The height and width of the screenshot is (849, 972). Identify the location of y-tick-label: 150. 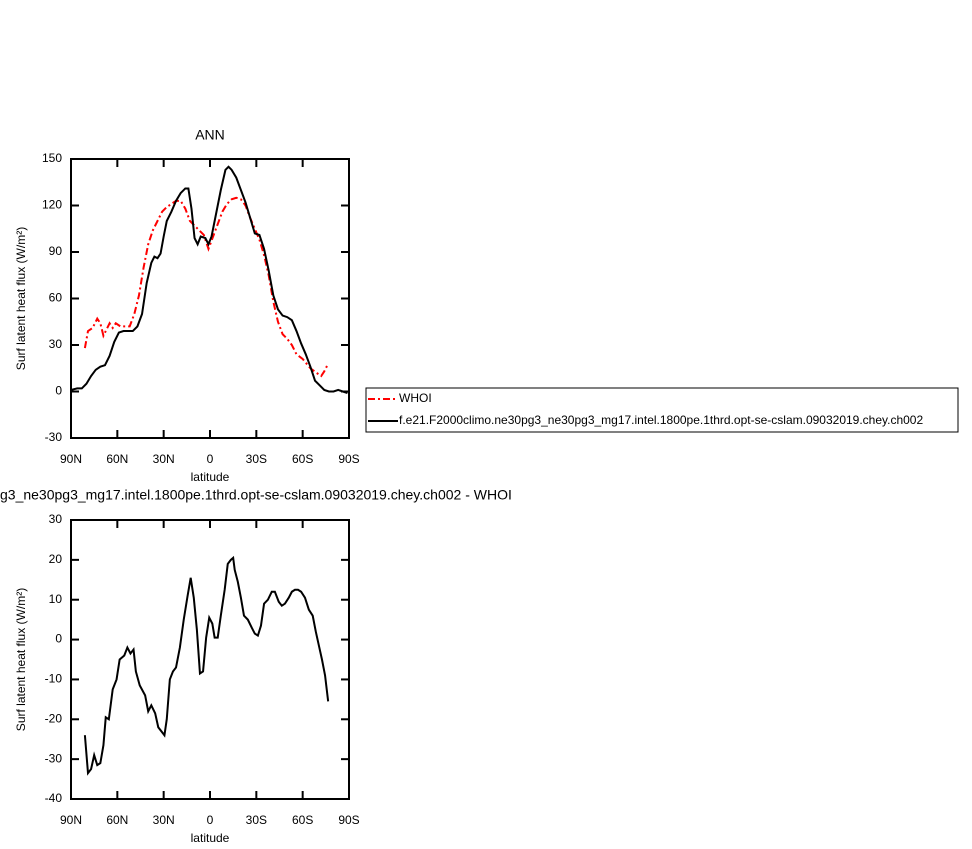
(52, 158).